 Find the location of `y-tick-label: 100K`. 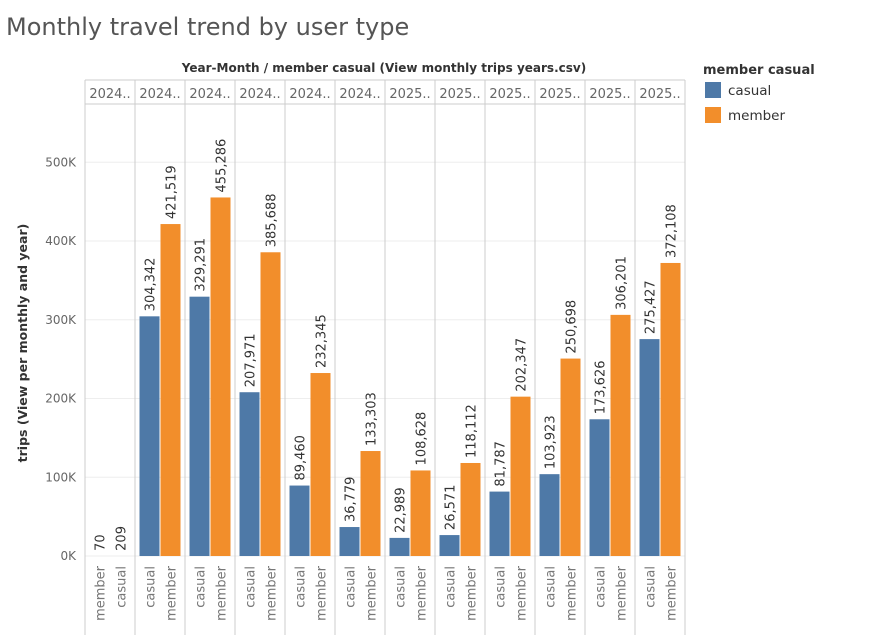

y-tick-label: 100K is located at coordinates (61, 477).